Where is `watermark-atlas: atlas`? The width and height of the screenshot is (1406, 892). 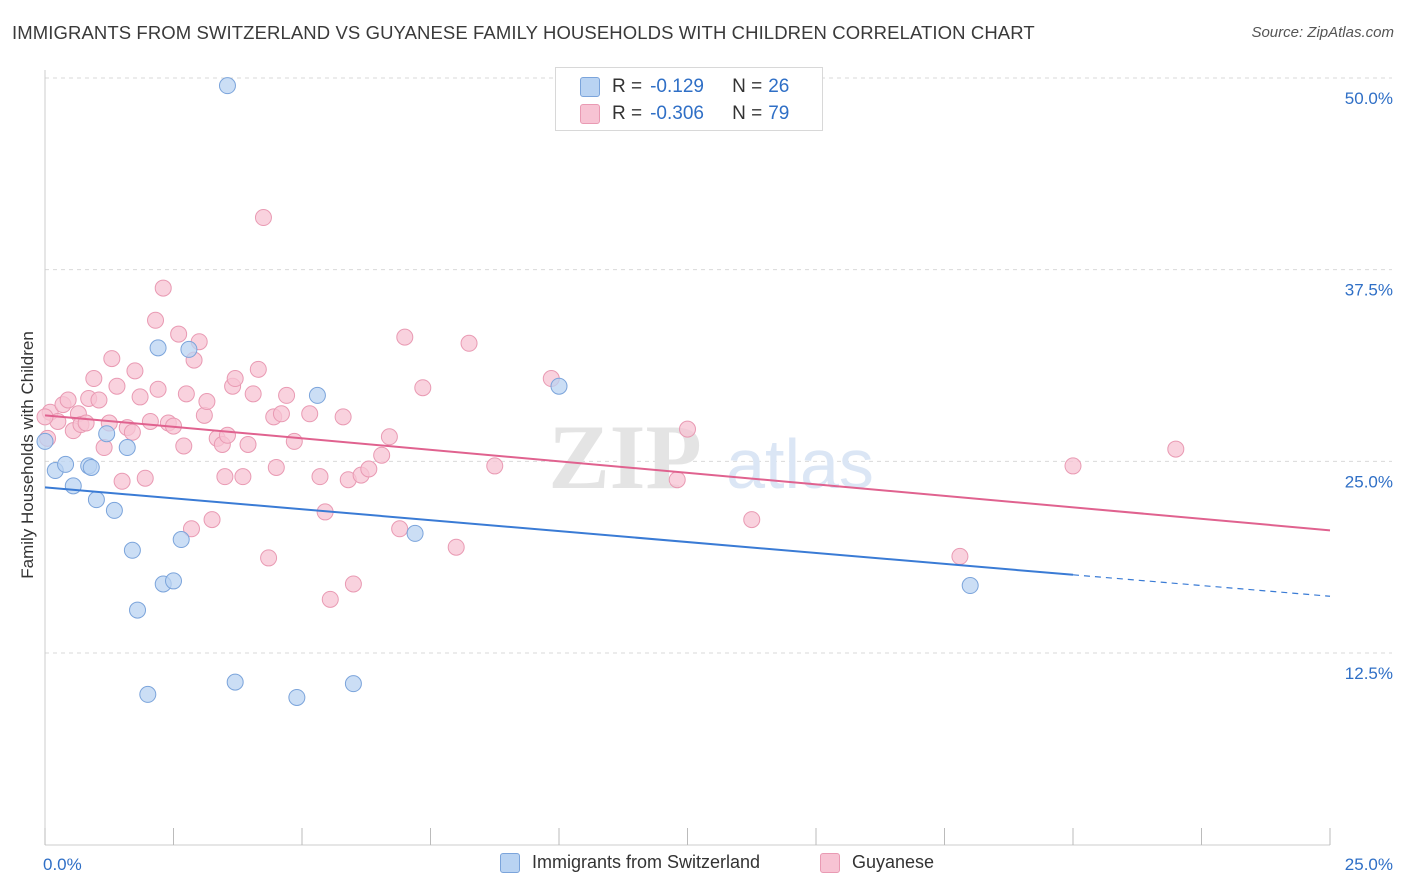
watermark-atlas: atlas is located at coordinates (800, 464).